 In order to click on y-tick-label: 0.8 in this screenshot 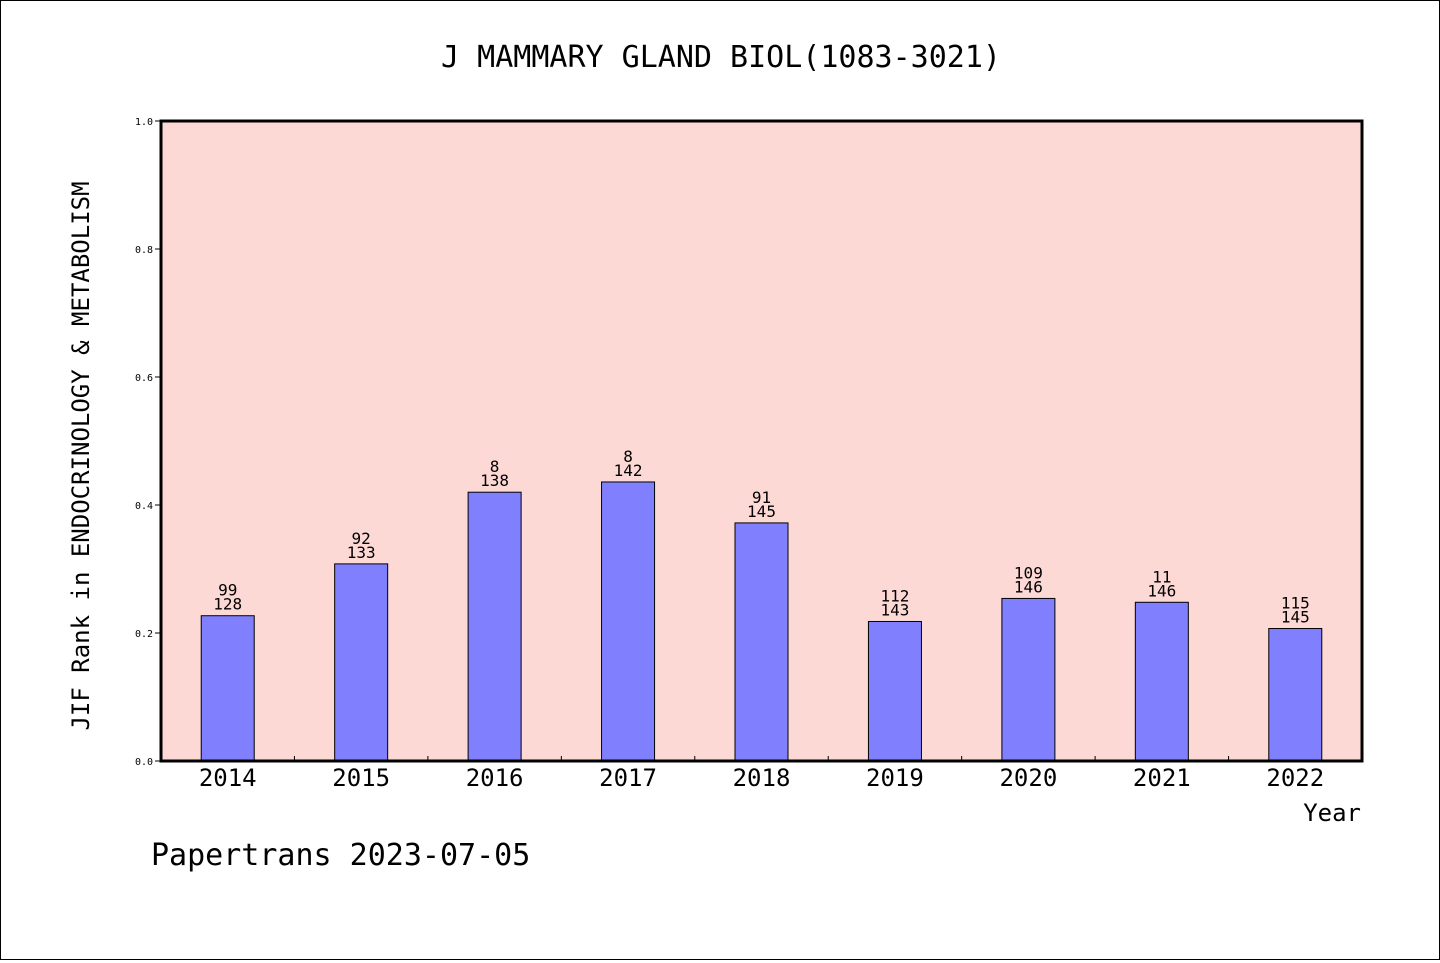, I will do `click(144, 250)`.